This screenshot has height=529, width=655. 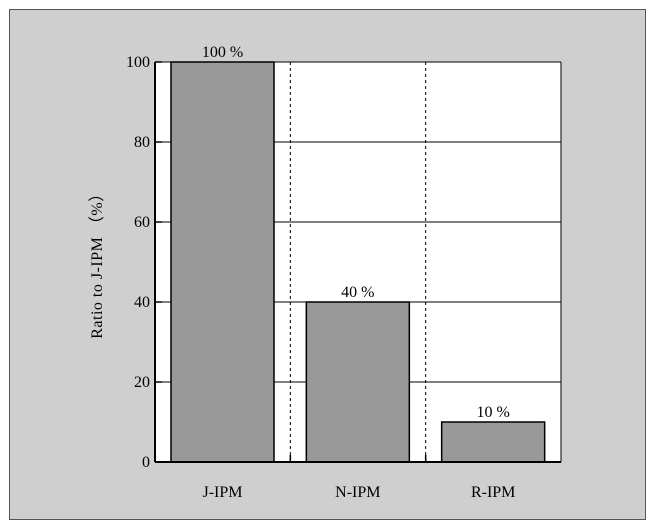 What do you see at coordinates (357, 492) in the screenshot?
I see `x-tick-label: N-IPM` at bounding box center [357, 492].